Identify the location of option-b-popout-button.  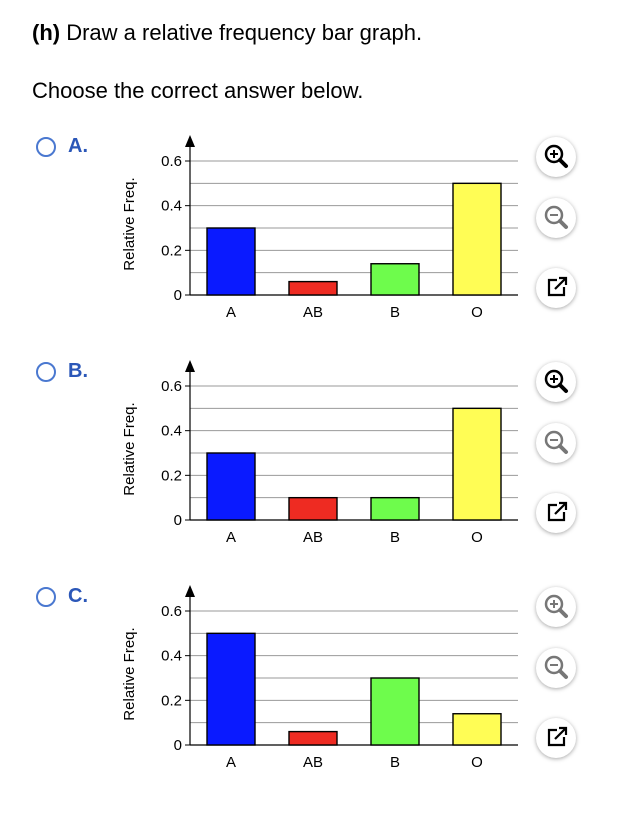
(556, 513).